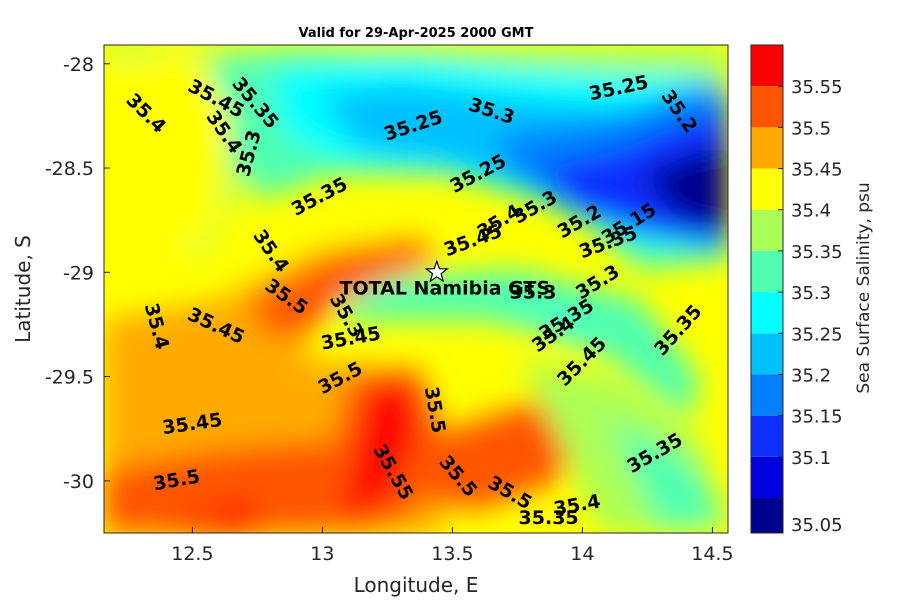 The height and width of the screenshot is (600, 900). I want to click on colorbar-tick-label: 35.55, so click(817, 87).